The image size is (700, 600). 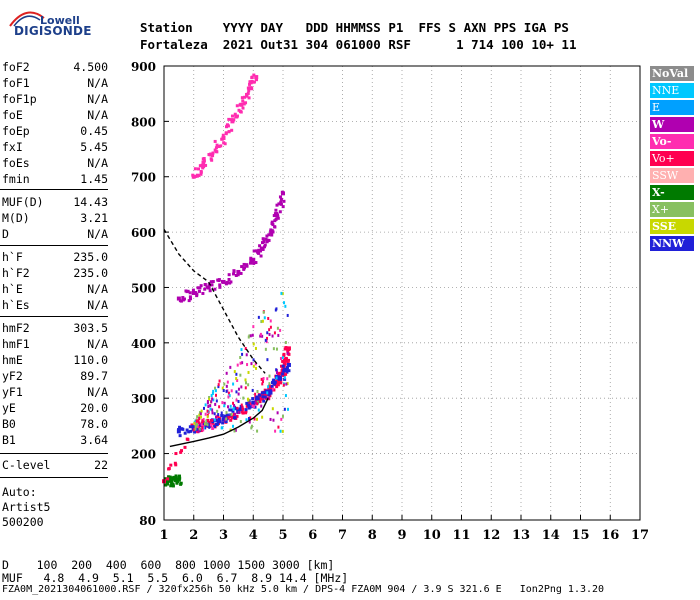 I want to click on x-tick-label: 6, so click(x=312, y=535).